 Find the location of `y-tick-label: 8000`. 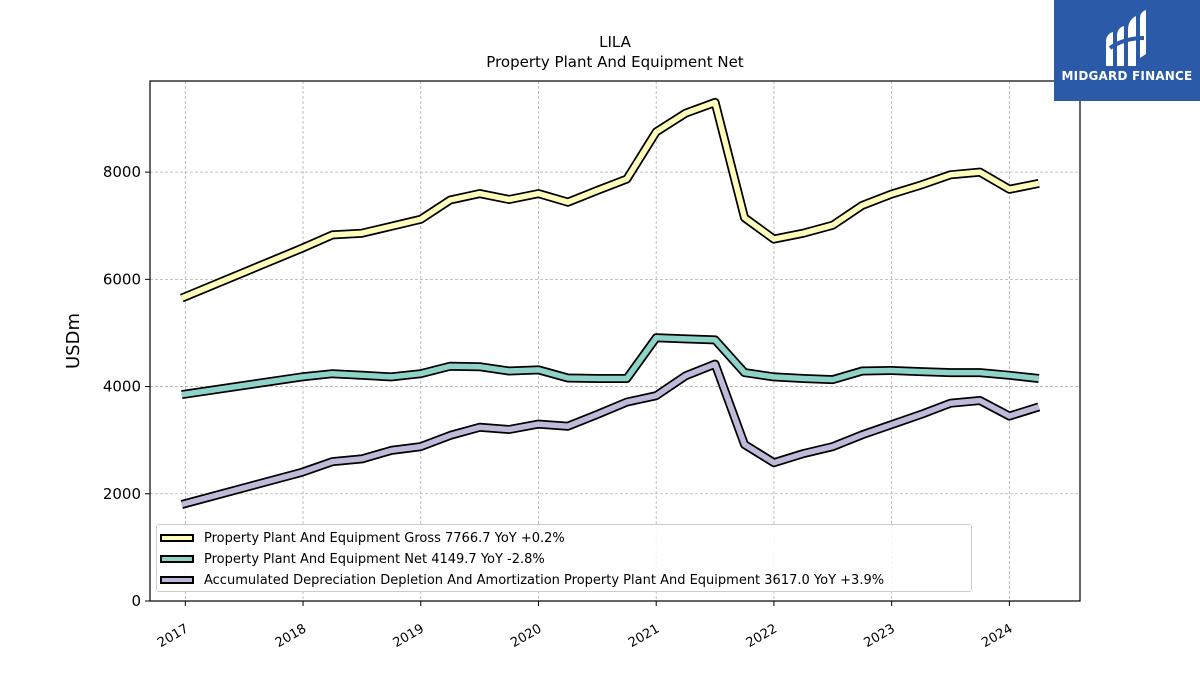

y-tick-label: 8000 is located at coordinates (122, 172).